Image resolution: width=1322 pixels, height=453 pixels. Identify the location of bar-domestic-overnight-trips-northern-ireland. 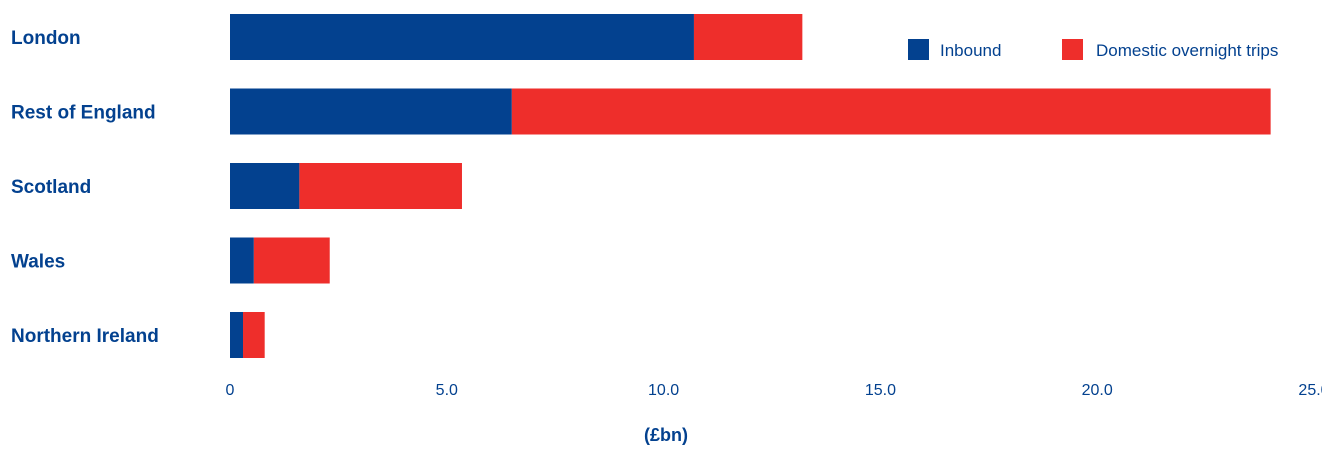
(254, 335).